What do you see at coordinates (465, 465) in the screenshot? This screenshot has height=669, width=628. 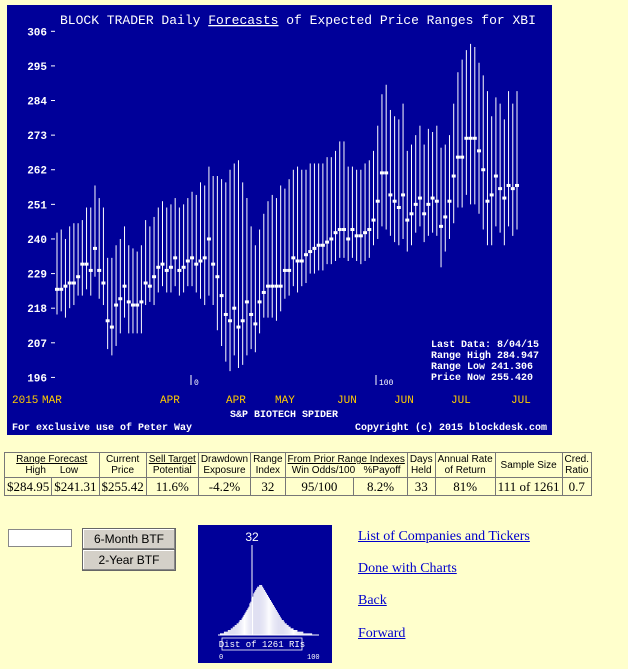 I see `hdr-annual-rate: Annual Rate of Return` at bounding box center [465, 465].